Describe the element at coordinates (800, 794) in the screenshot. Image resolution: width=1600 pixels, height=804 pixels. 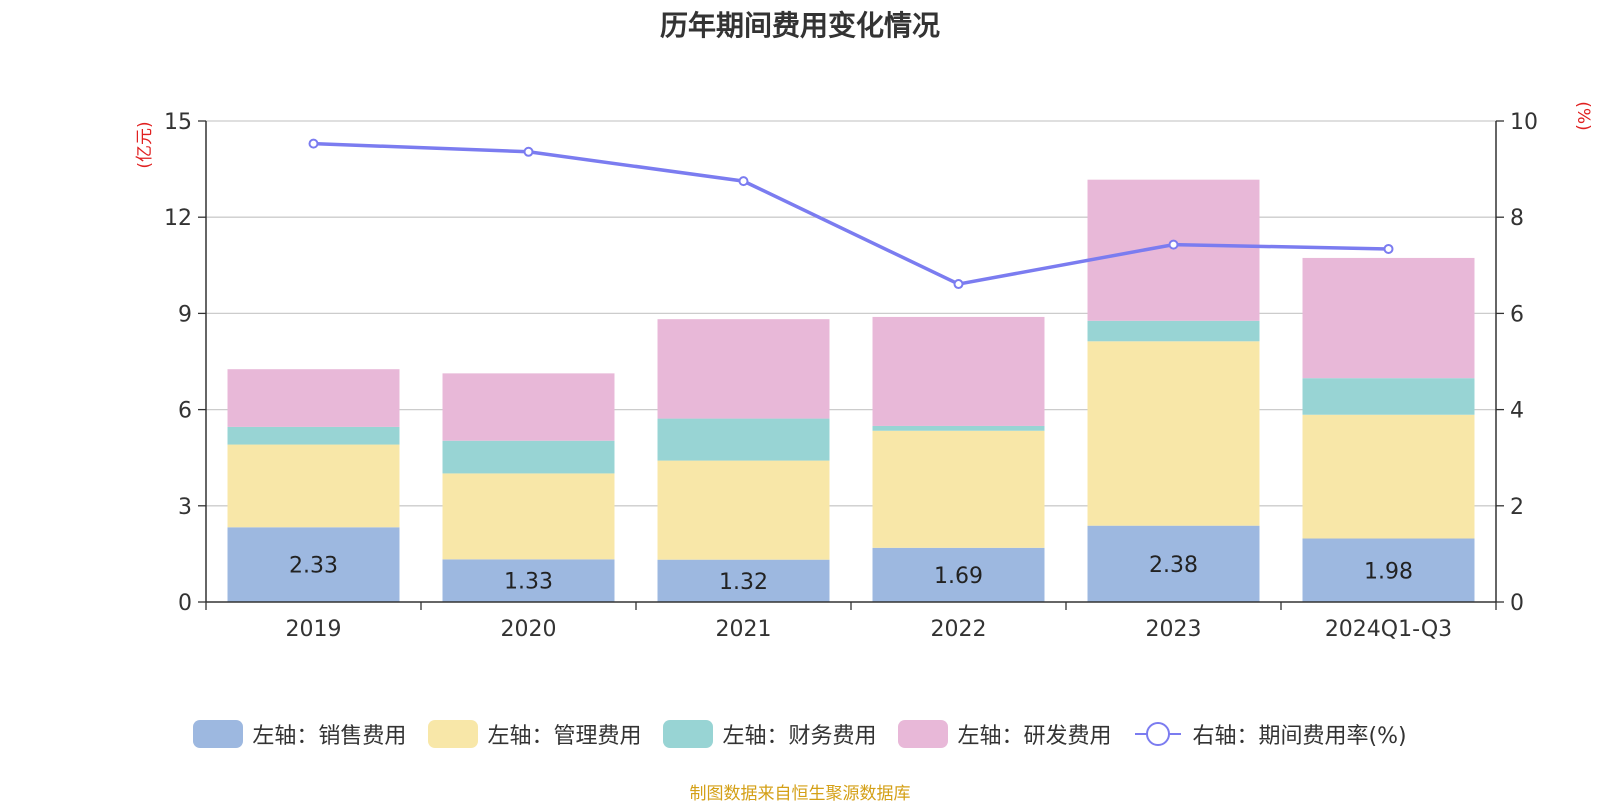
I see `source-note: 制图数据来自恒生聚源数据库` at that location.